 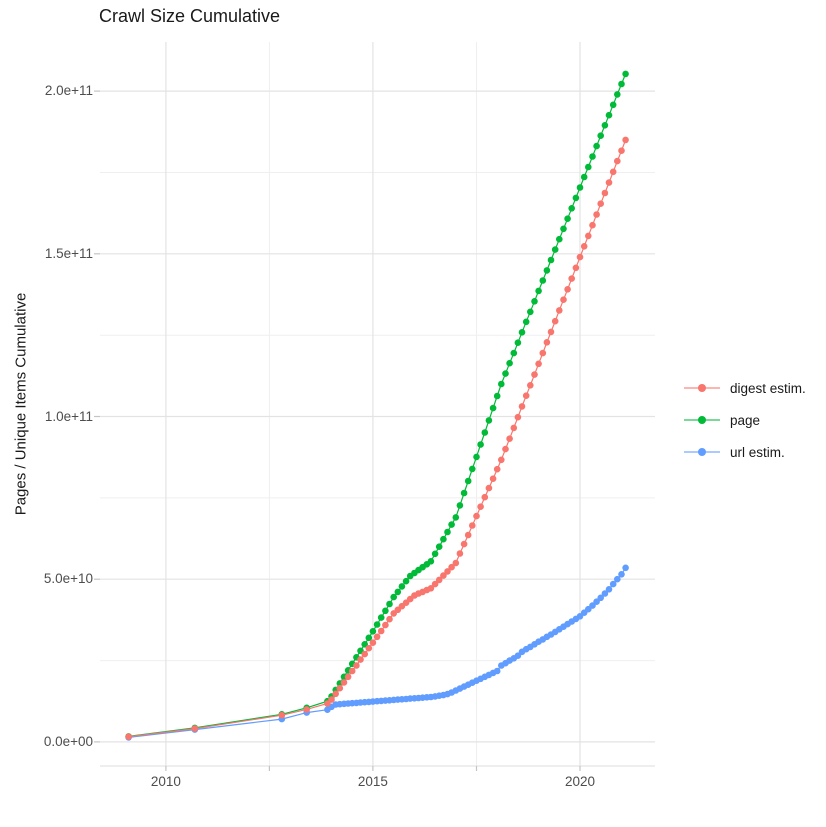 What do you see at coordinates (68, 741) in the screenshot?
I see `y-tick-label: 0.0e+00` at bounding box center [68, 741].